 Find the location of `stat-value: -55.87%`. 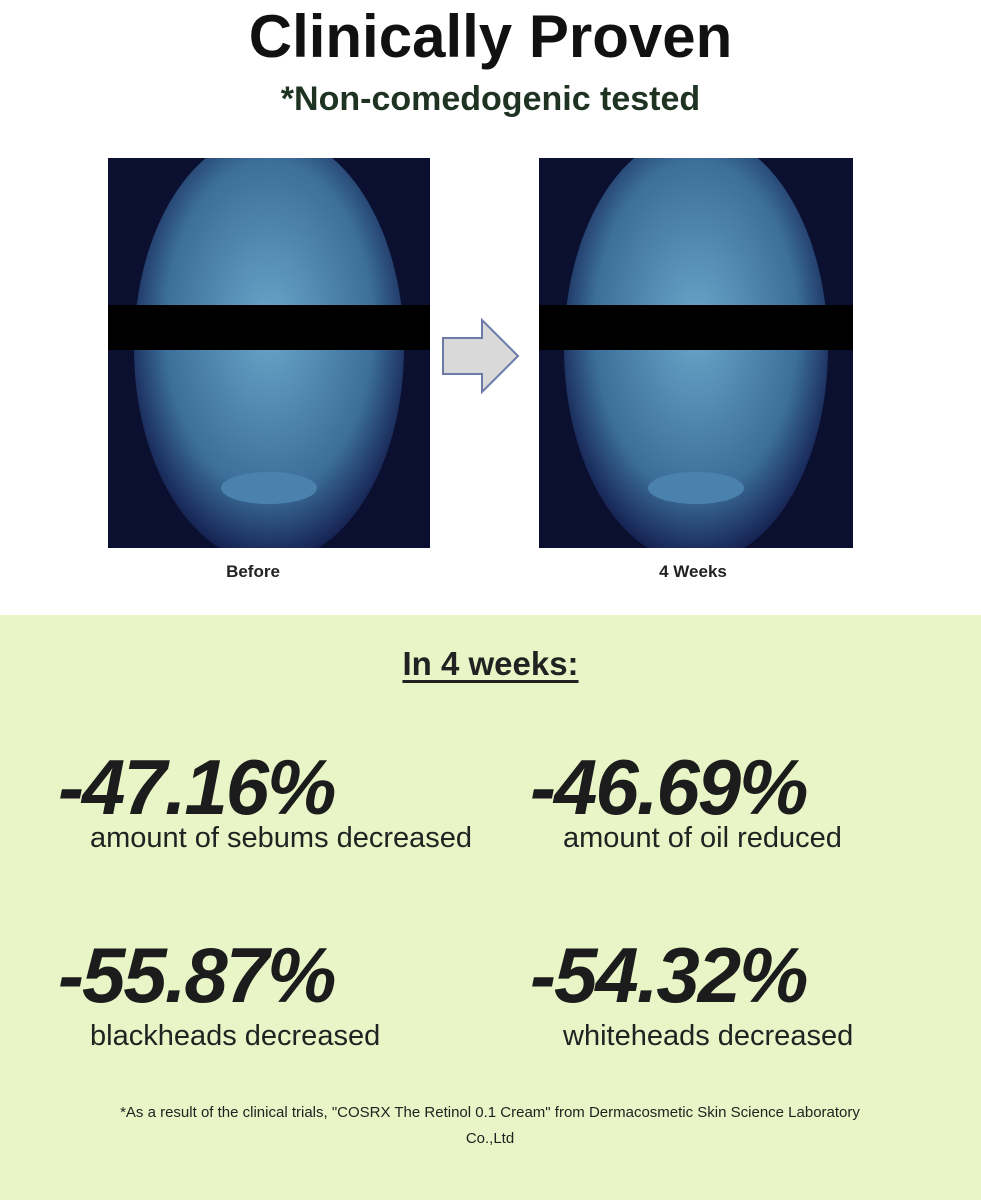

stat-value: -55.87% is located at coordinates (197, 975).